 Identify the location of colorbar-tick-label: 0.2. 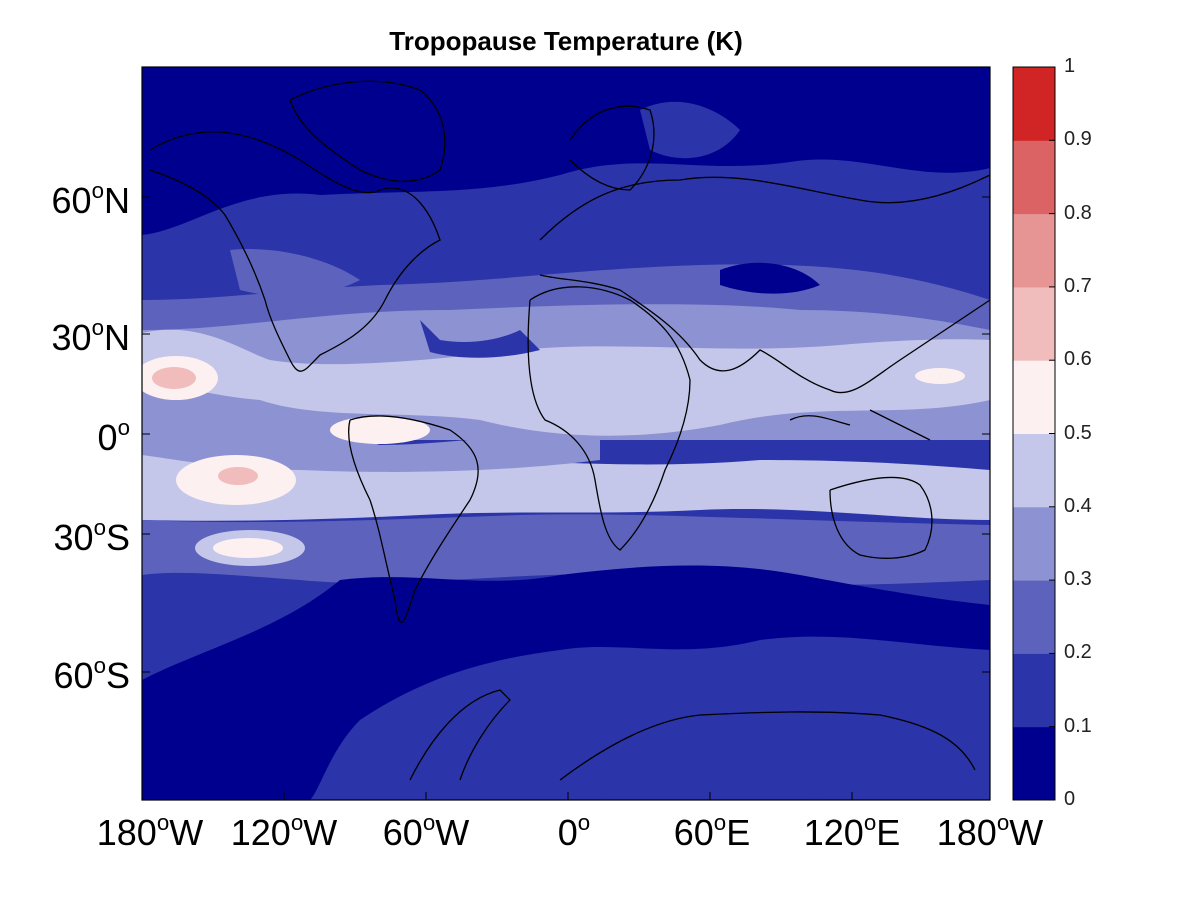
(1078, 652).